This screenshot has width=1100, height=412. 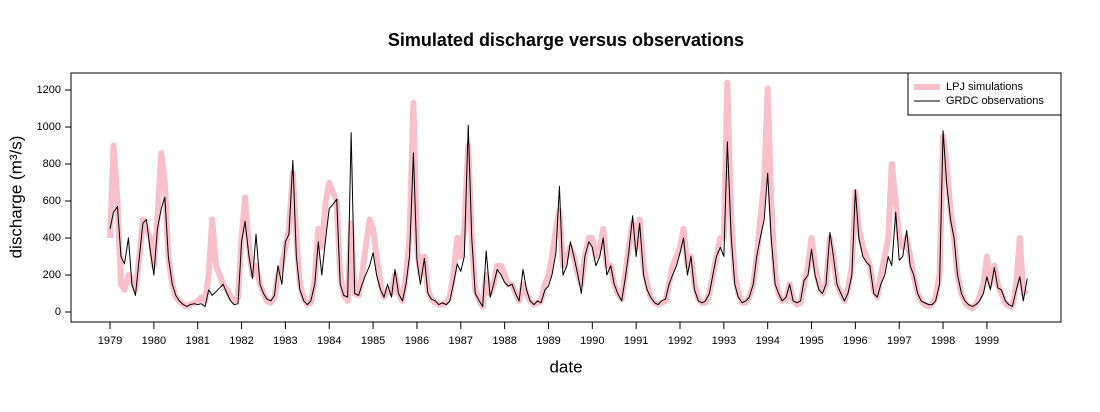 I want to click on x-tick-label: 1992, so click(x=680, y=341).